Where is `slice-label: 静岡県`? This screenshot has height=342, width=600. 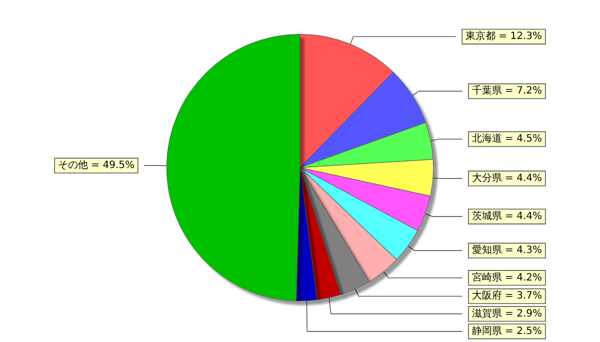 slice-label: 静岡県 is located at coordinates (487, 330).